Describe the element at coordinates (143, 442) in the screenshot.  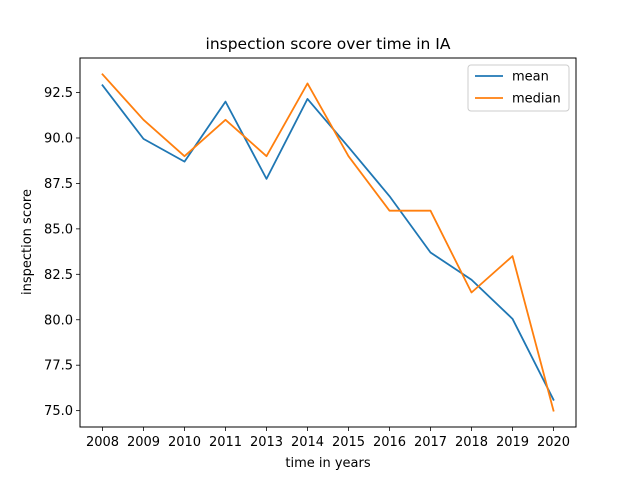
I see `x-tick-label: 2009` at that location.